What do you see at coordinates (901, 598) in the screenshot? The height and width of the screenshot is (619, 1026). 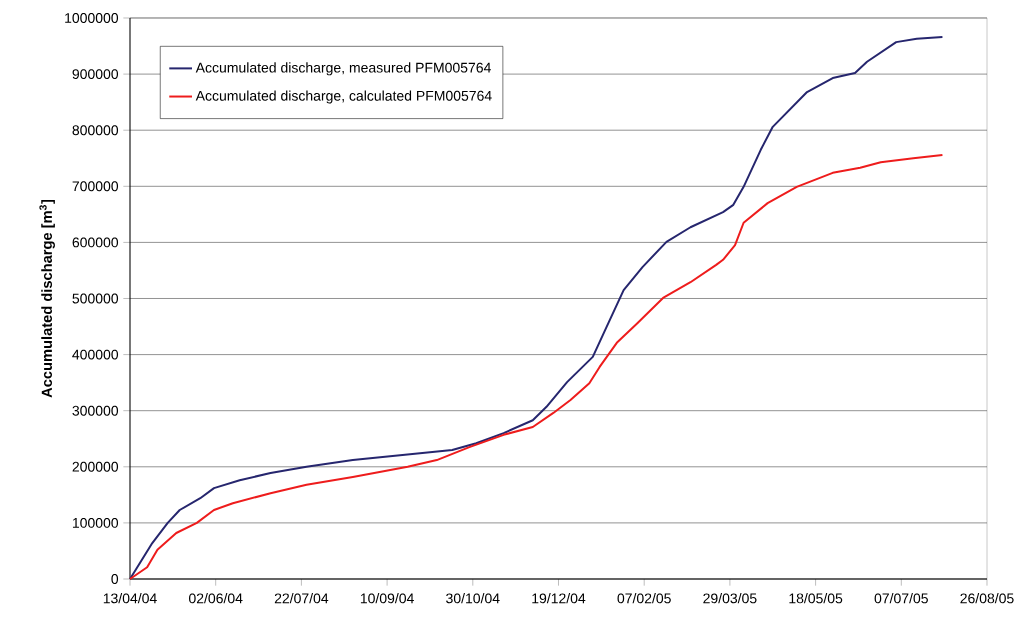 I see `x-tick-label: 07/07/05` at bounding box center [901, 598].